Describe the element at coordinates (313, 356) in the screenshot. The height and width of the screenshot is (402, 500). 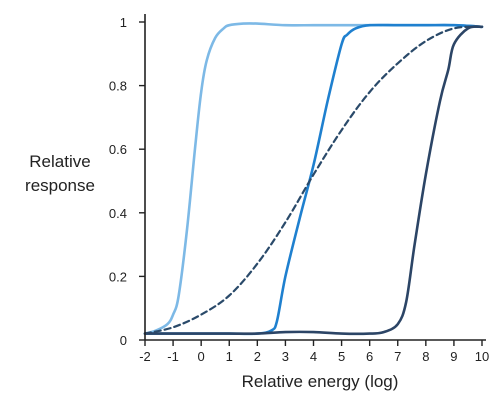
I see `x-tick-label: 4` at that location.